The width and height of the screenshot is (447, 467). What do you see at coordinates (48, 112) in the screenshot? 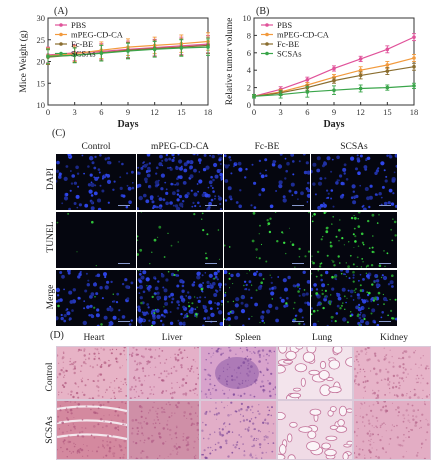
I see `x-tick-label: 0` at bounding box center [48, 112].